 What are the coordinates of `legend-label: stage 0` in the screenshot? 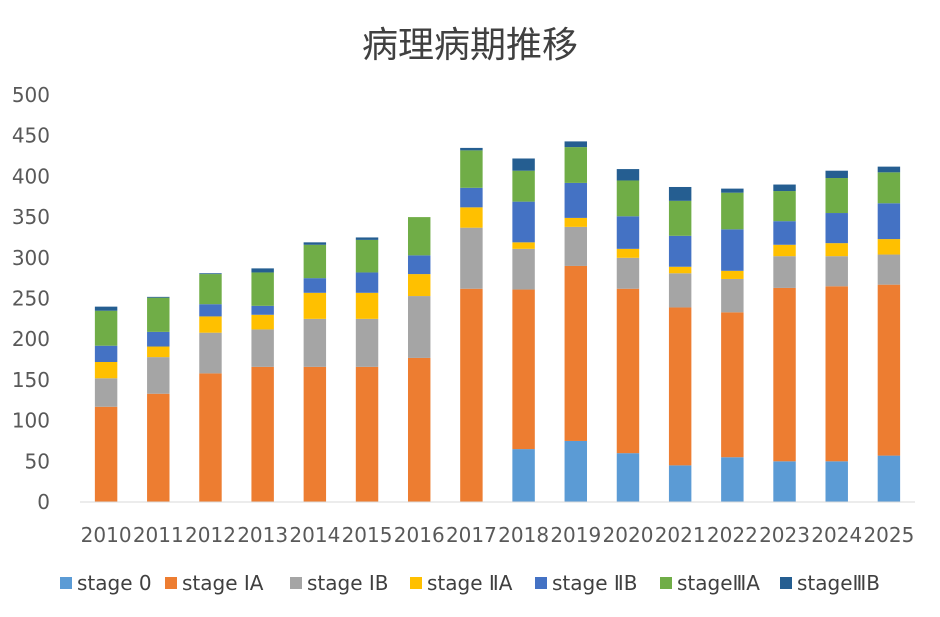 It's located at (114, 583).